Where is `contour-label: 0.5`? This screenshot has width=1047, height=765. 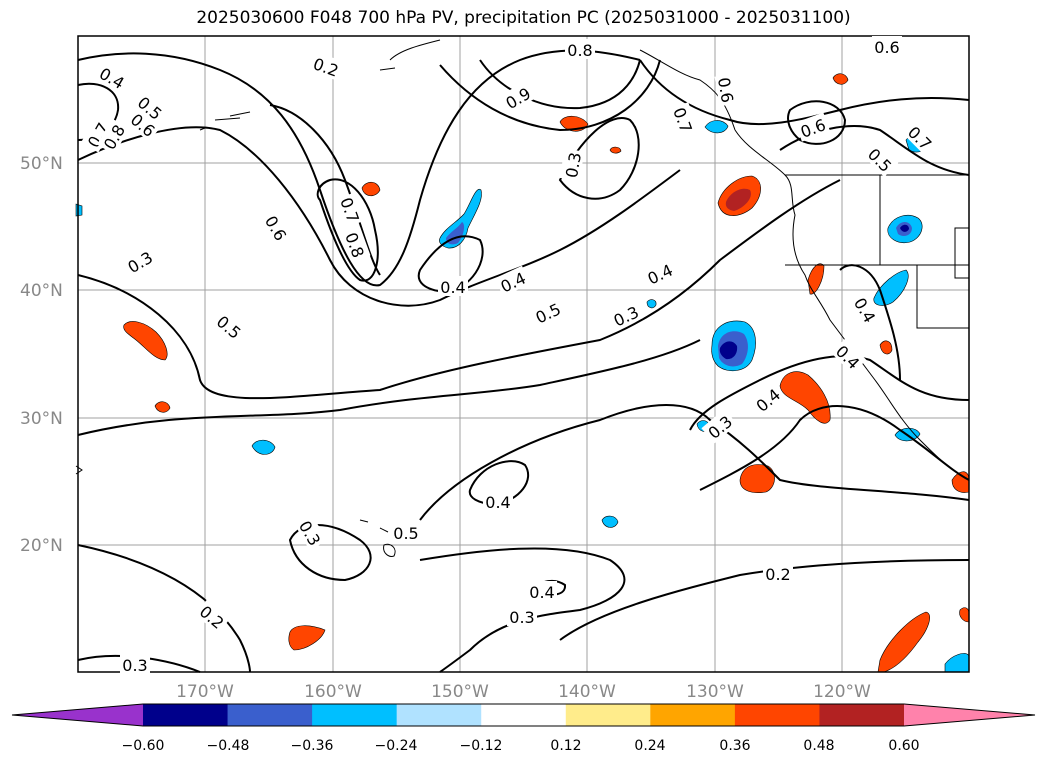
contour-label: 0.5 is located at coordinates (405, 533).